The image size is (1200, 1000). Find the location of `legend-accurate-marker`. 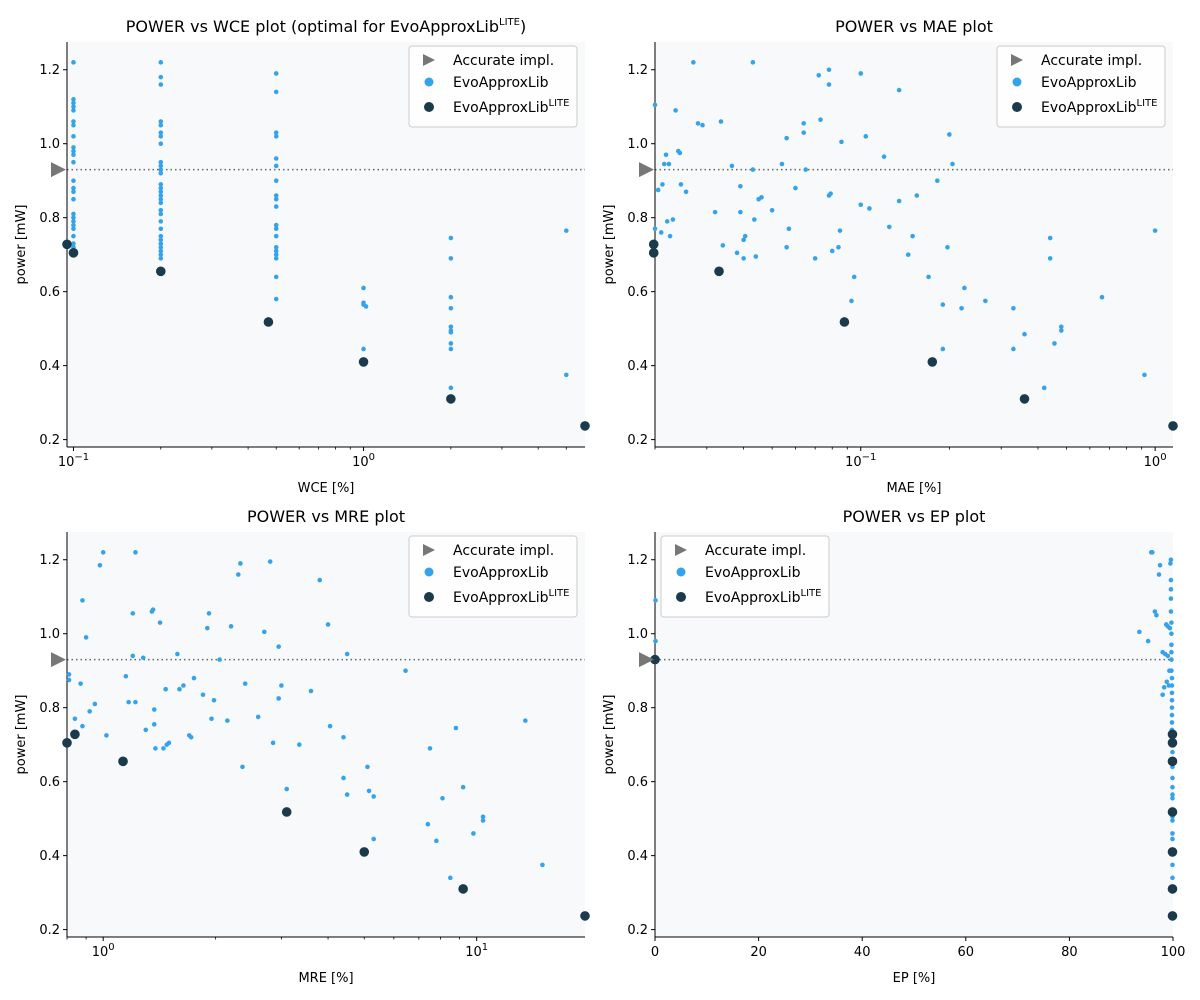

legend-accurate-marker is located at coordinates (681, 550).